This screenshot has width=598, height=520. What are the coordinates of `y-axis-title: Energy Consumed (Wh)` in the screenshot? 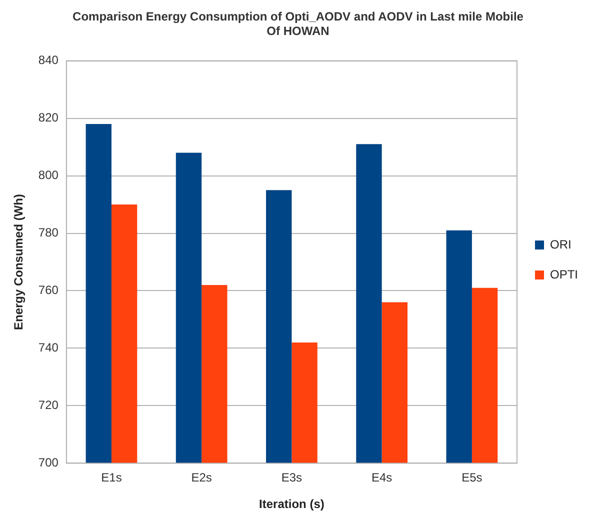 It's located at (19, 262).